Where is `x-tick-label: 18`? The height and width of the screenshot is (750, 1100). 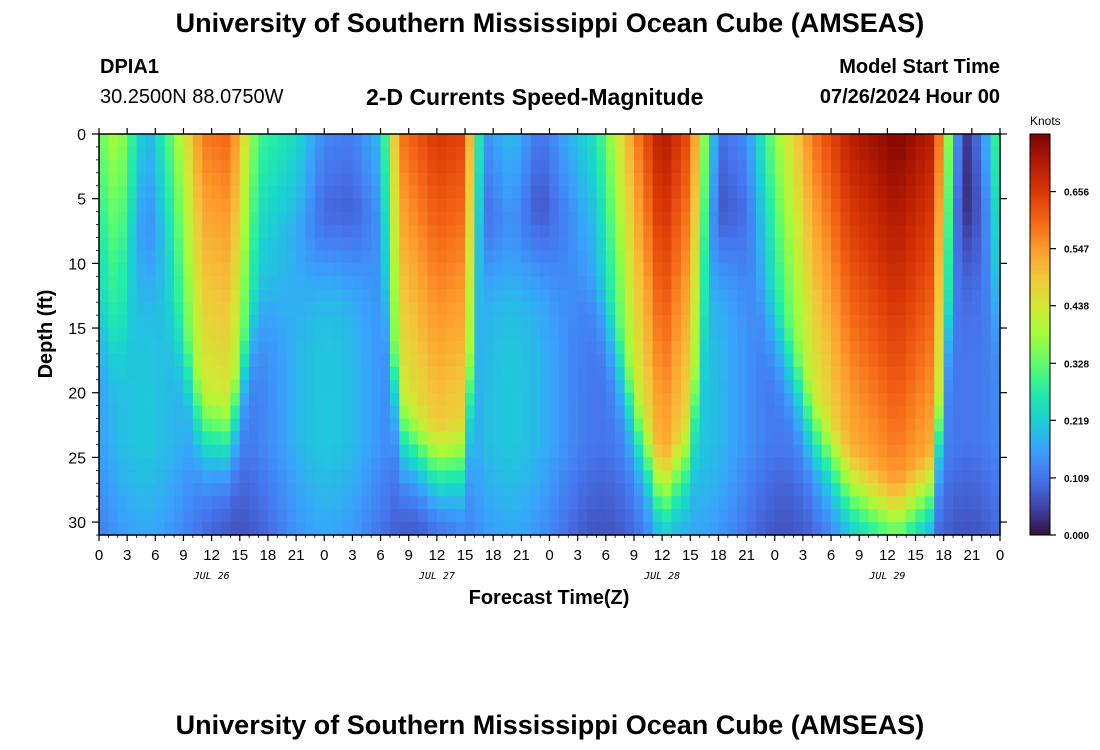 x-tick-label: 18 is located at coordinates (943, 555).